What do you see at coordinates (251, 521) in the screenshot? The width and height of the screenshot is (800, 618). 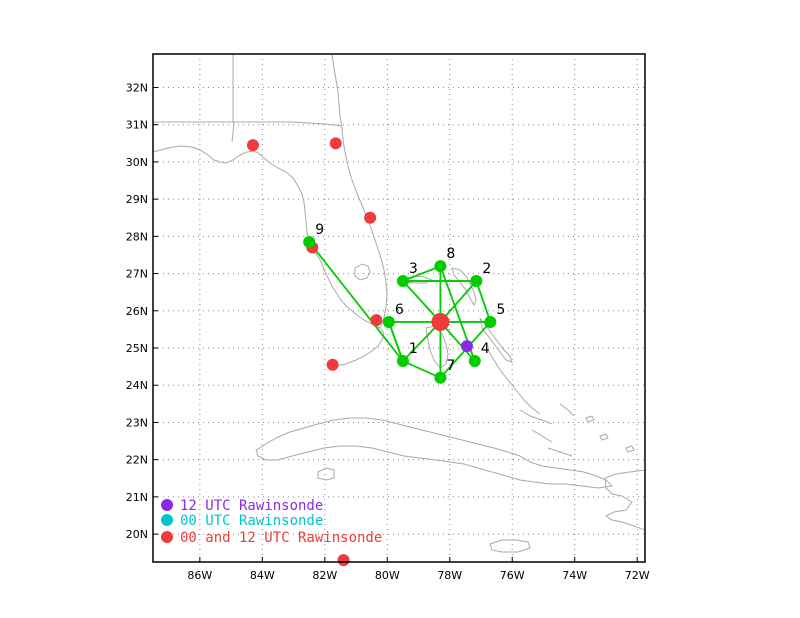 I see `legend-label-00utc: 00 UTC Rawinsonde` at bounding box center [251, 521].